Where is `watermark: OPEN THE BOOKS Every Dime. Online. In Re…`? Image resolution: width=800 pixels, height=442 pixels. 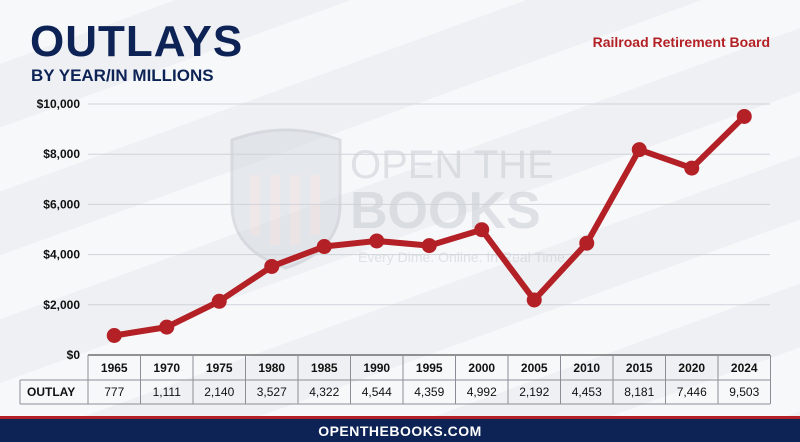
watermark: OPEN THE BOOKS Every Dime. Online. In Re… is located at coordinates (399, 199).